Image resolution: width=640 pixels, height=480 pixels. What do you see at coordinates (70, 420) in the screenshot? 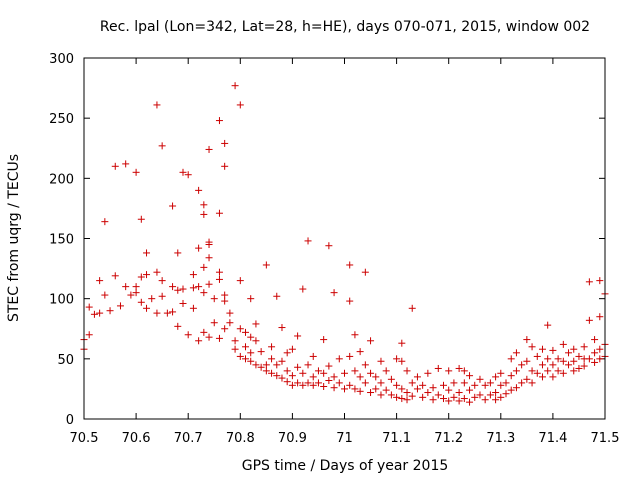
I see `y-tick-label: 0` at bounding box center [70, 420].